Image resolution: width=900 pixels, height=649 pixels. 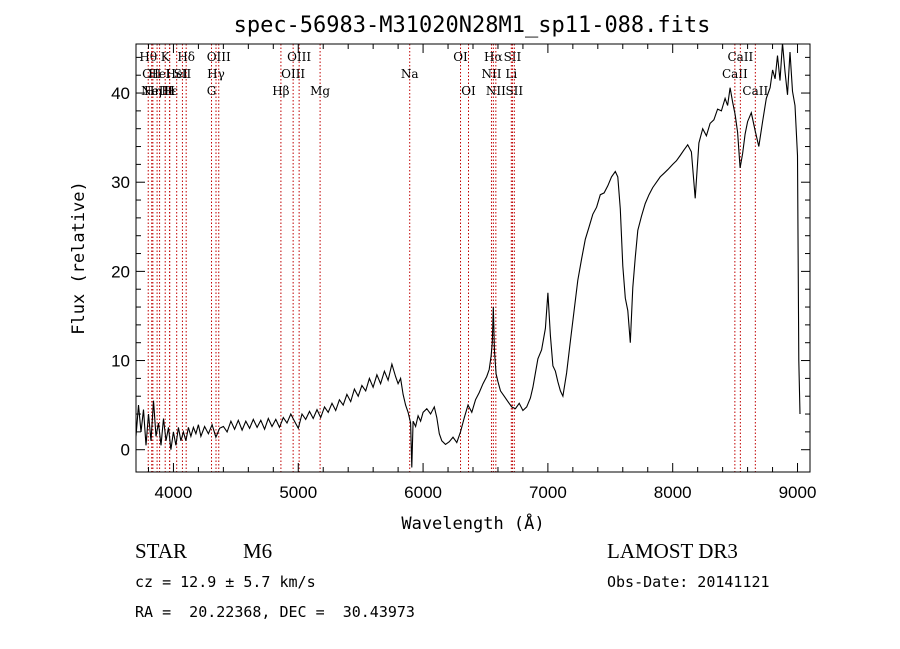 I want to click on spectral-line-label: Li, so click(x=511, y=74).